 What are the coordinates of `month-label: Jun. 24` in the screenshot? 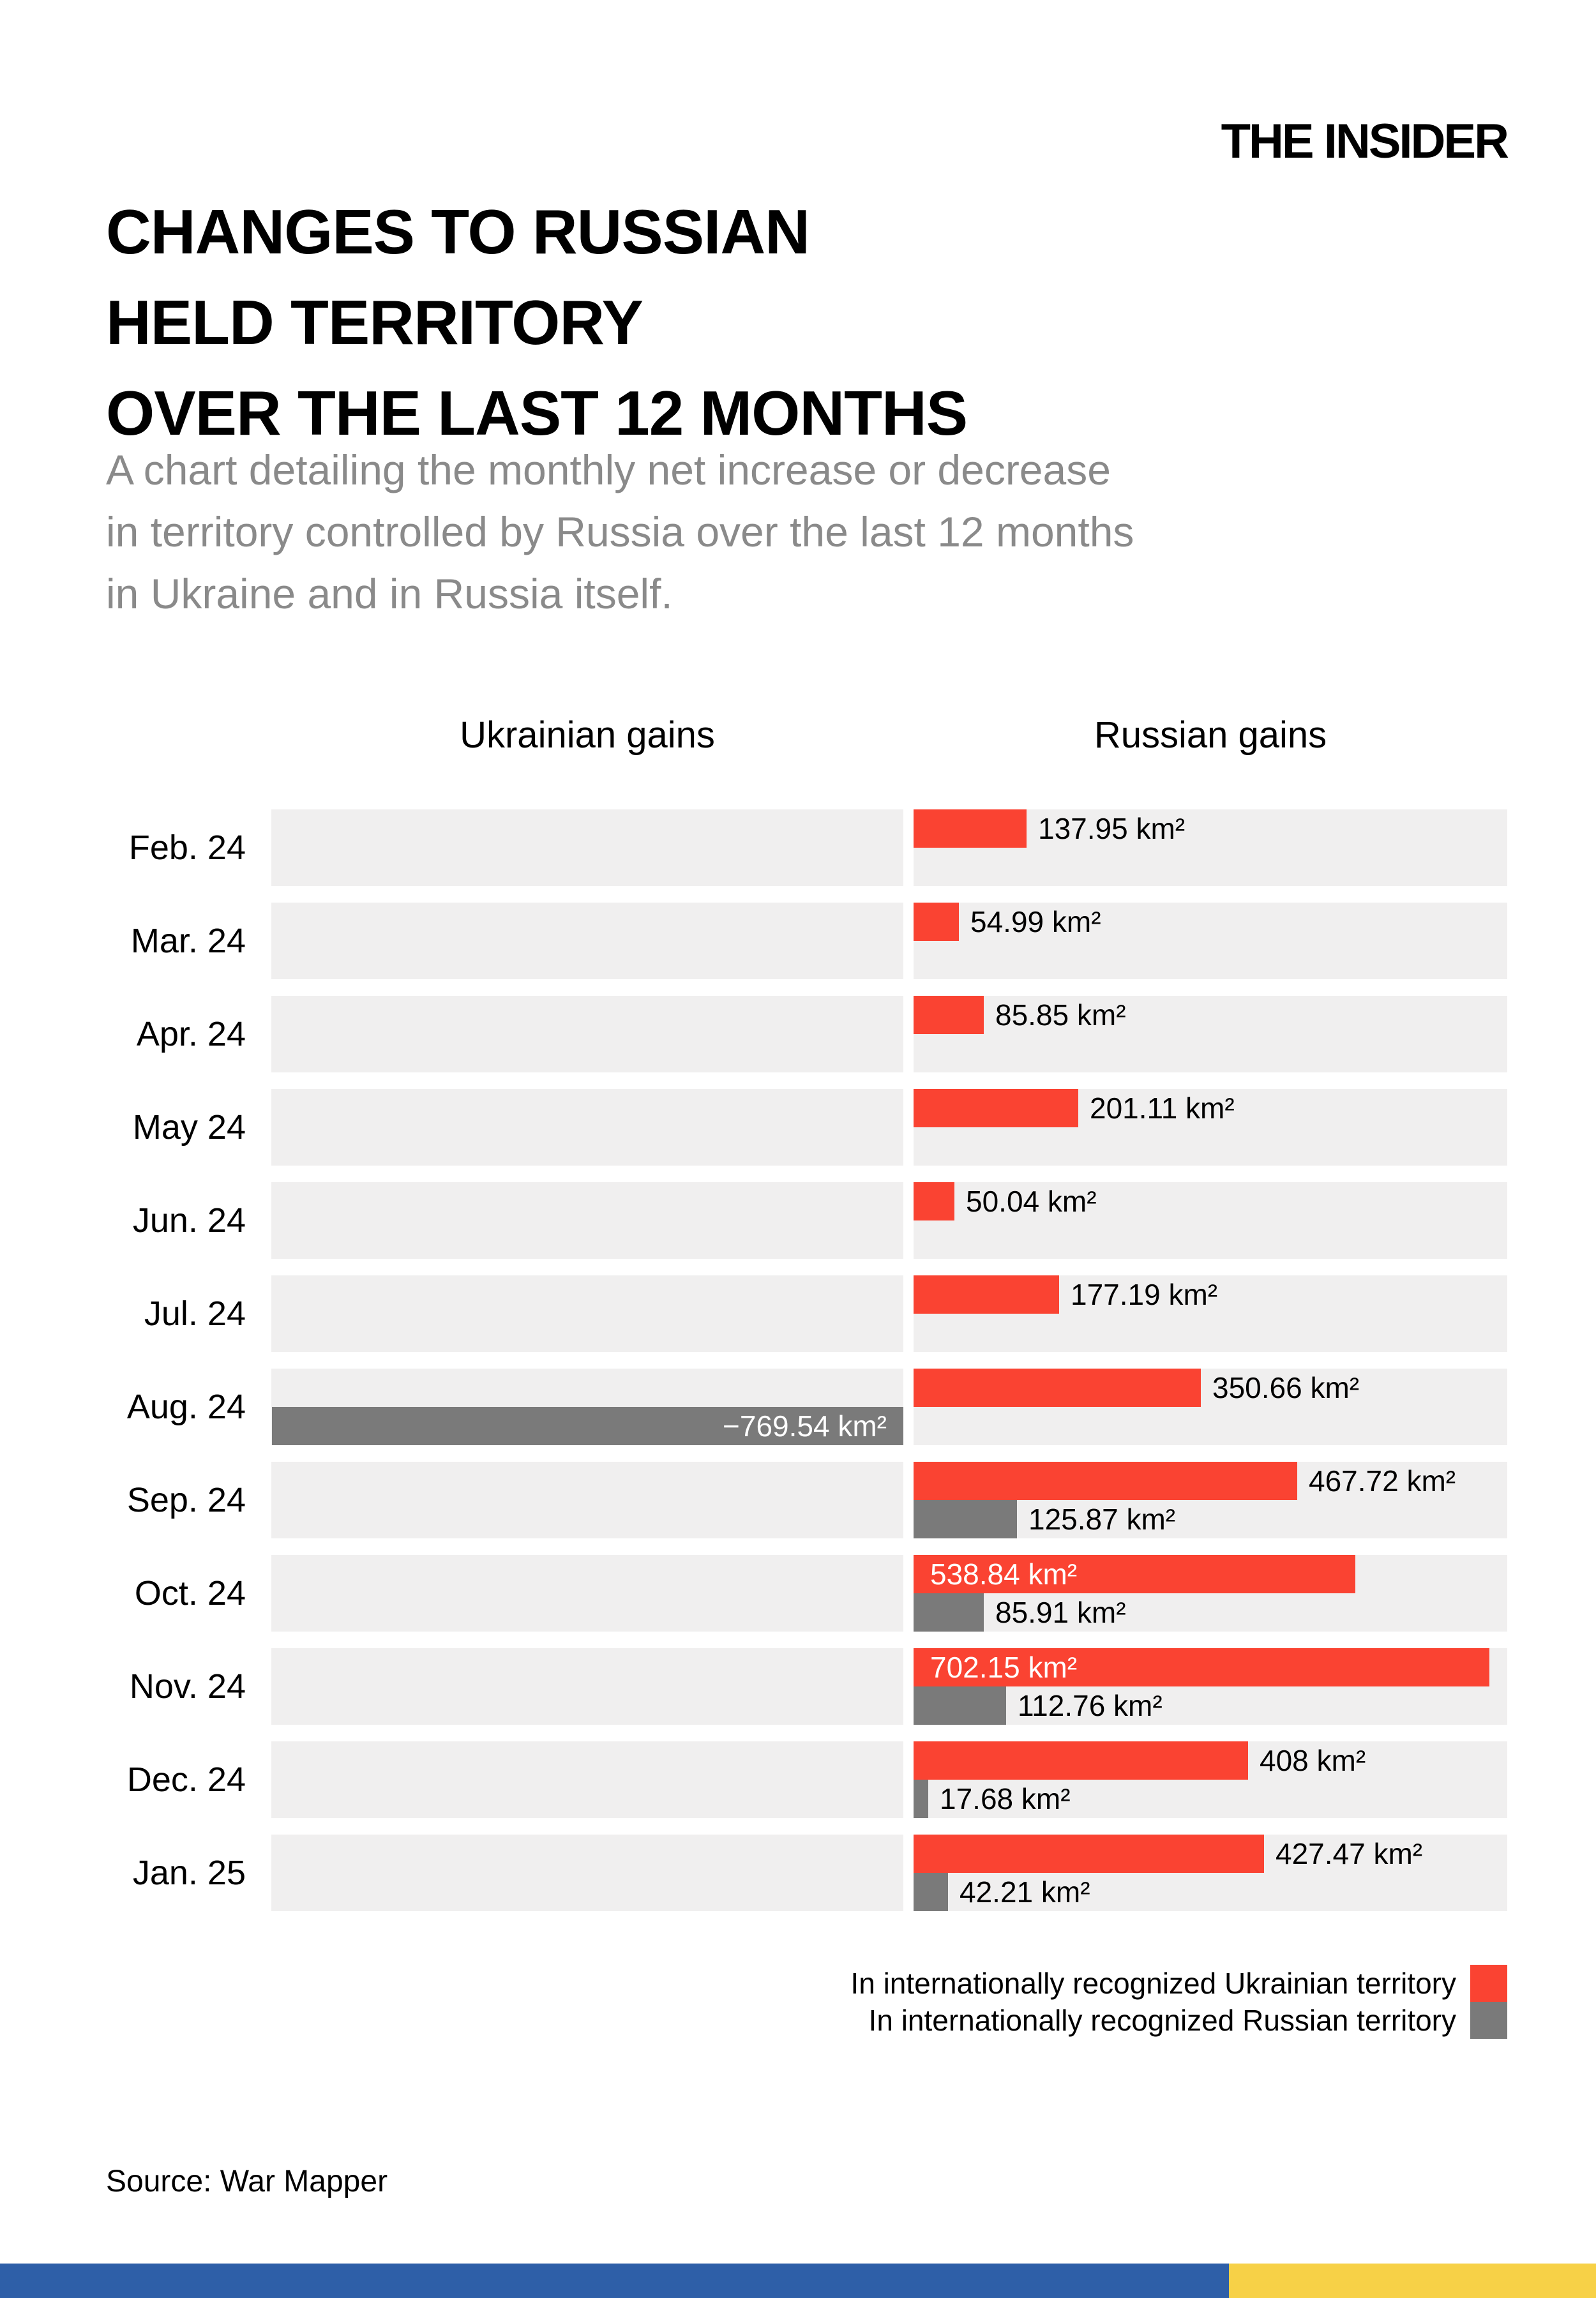 It's located at (189, 1220).